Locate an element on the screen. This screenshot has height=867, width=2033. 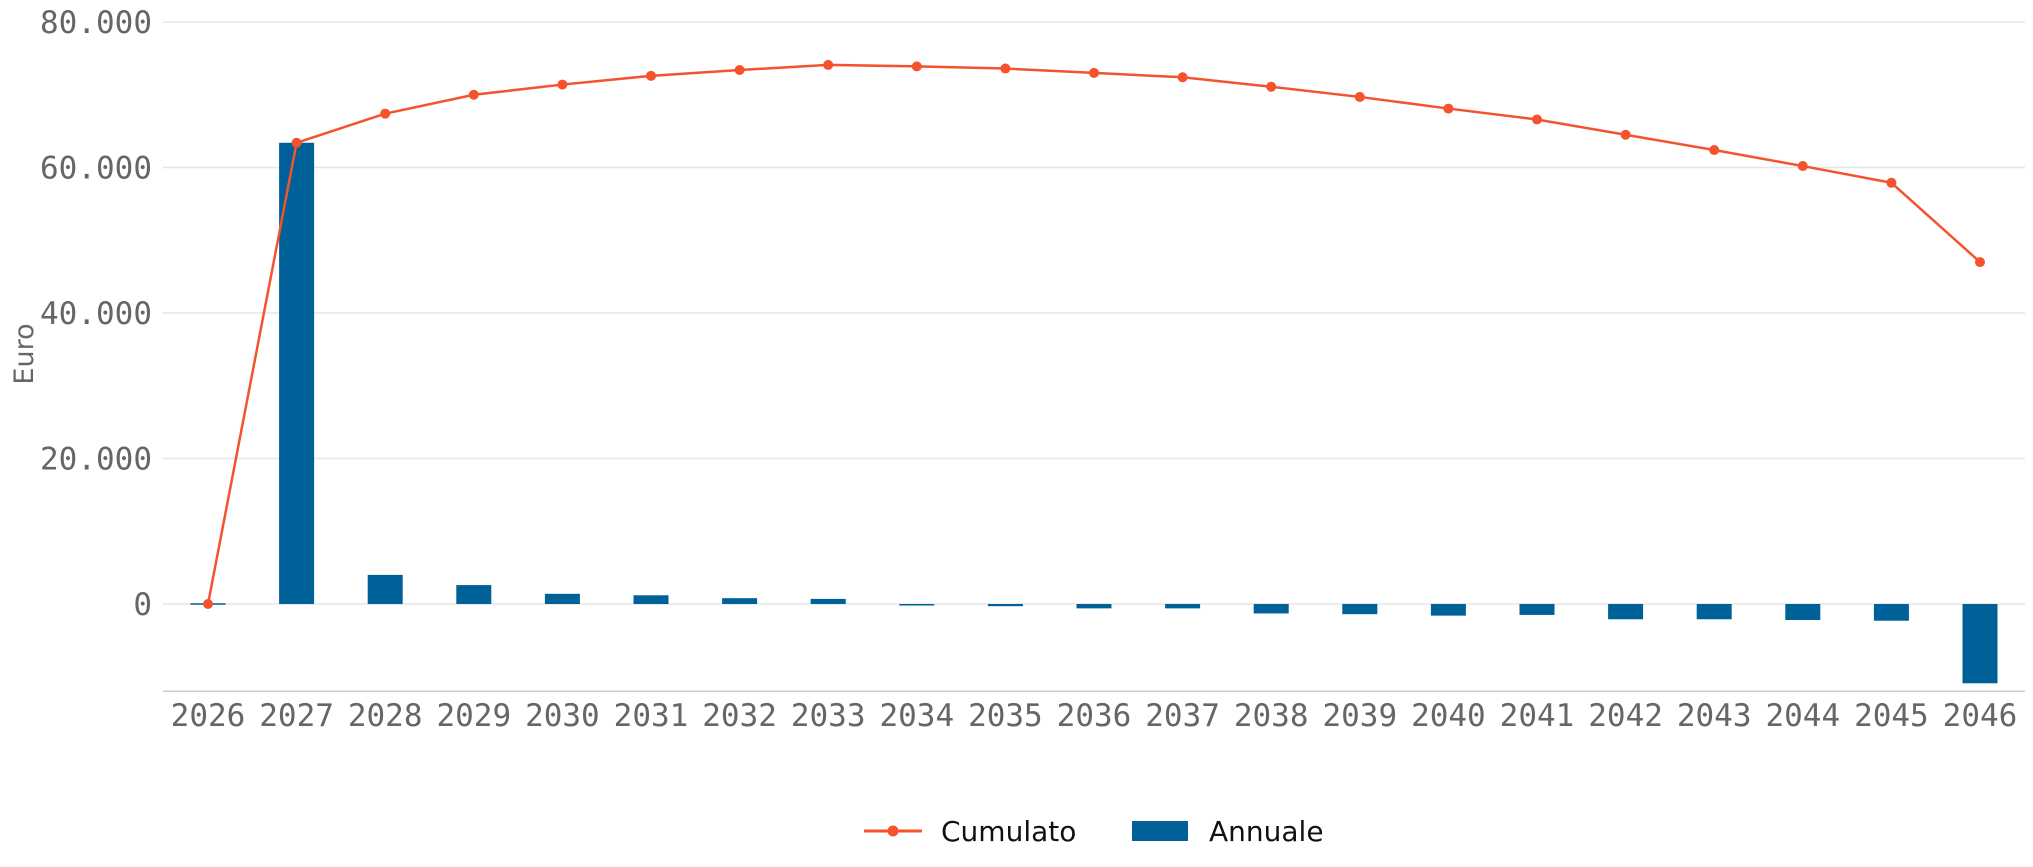
point-2041 is located at coordinates (1537, 119).